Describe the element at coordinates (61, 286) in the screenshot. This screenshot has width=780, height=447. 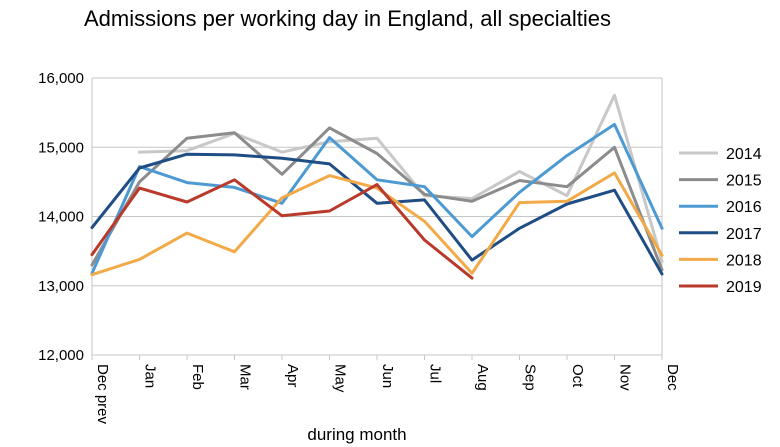
I see `y-tick-label: 13,000` at that location.